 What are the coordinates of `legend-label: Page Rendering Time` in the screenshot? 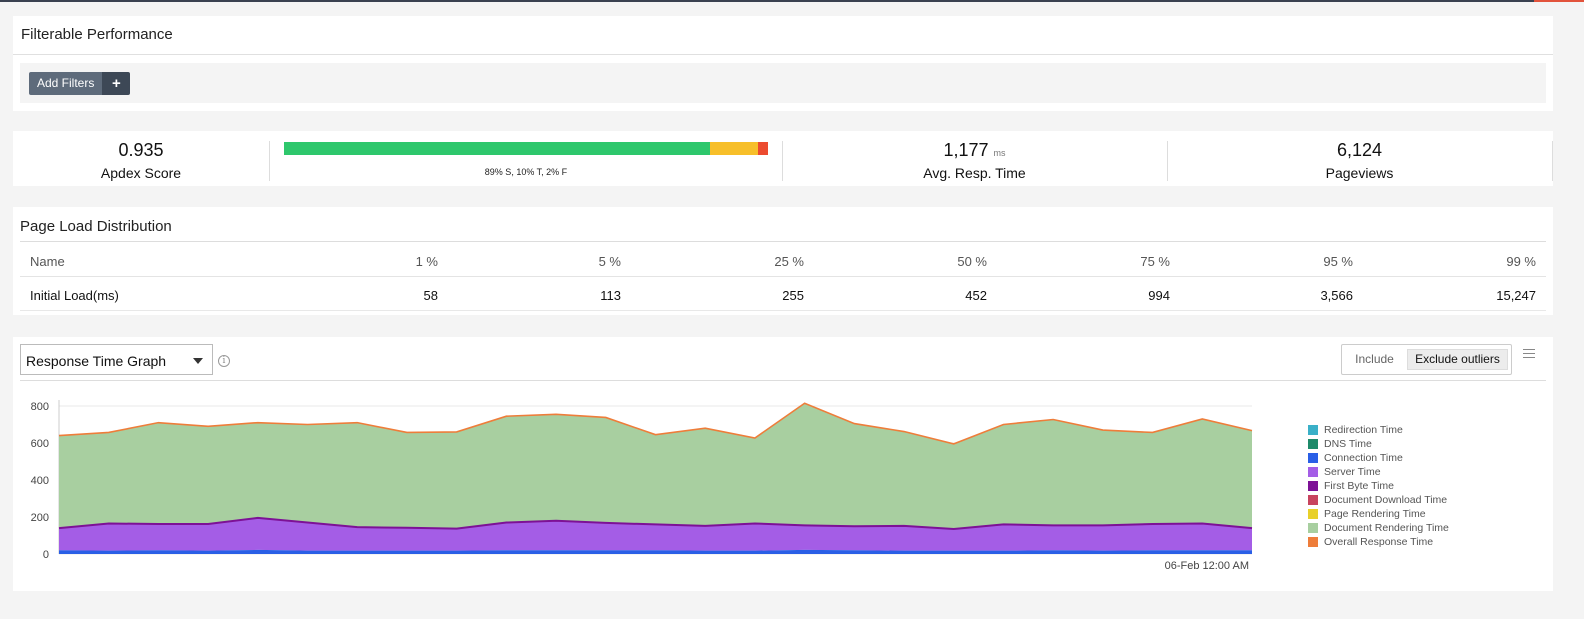 It's located at (1375, 514).